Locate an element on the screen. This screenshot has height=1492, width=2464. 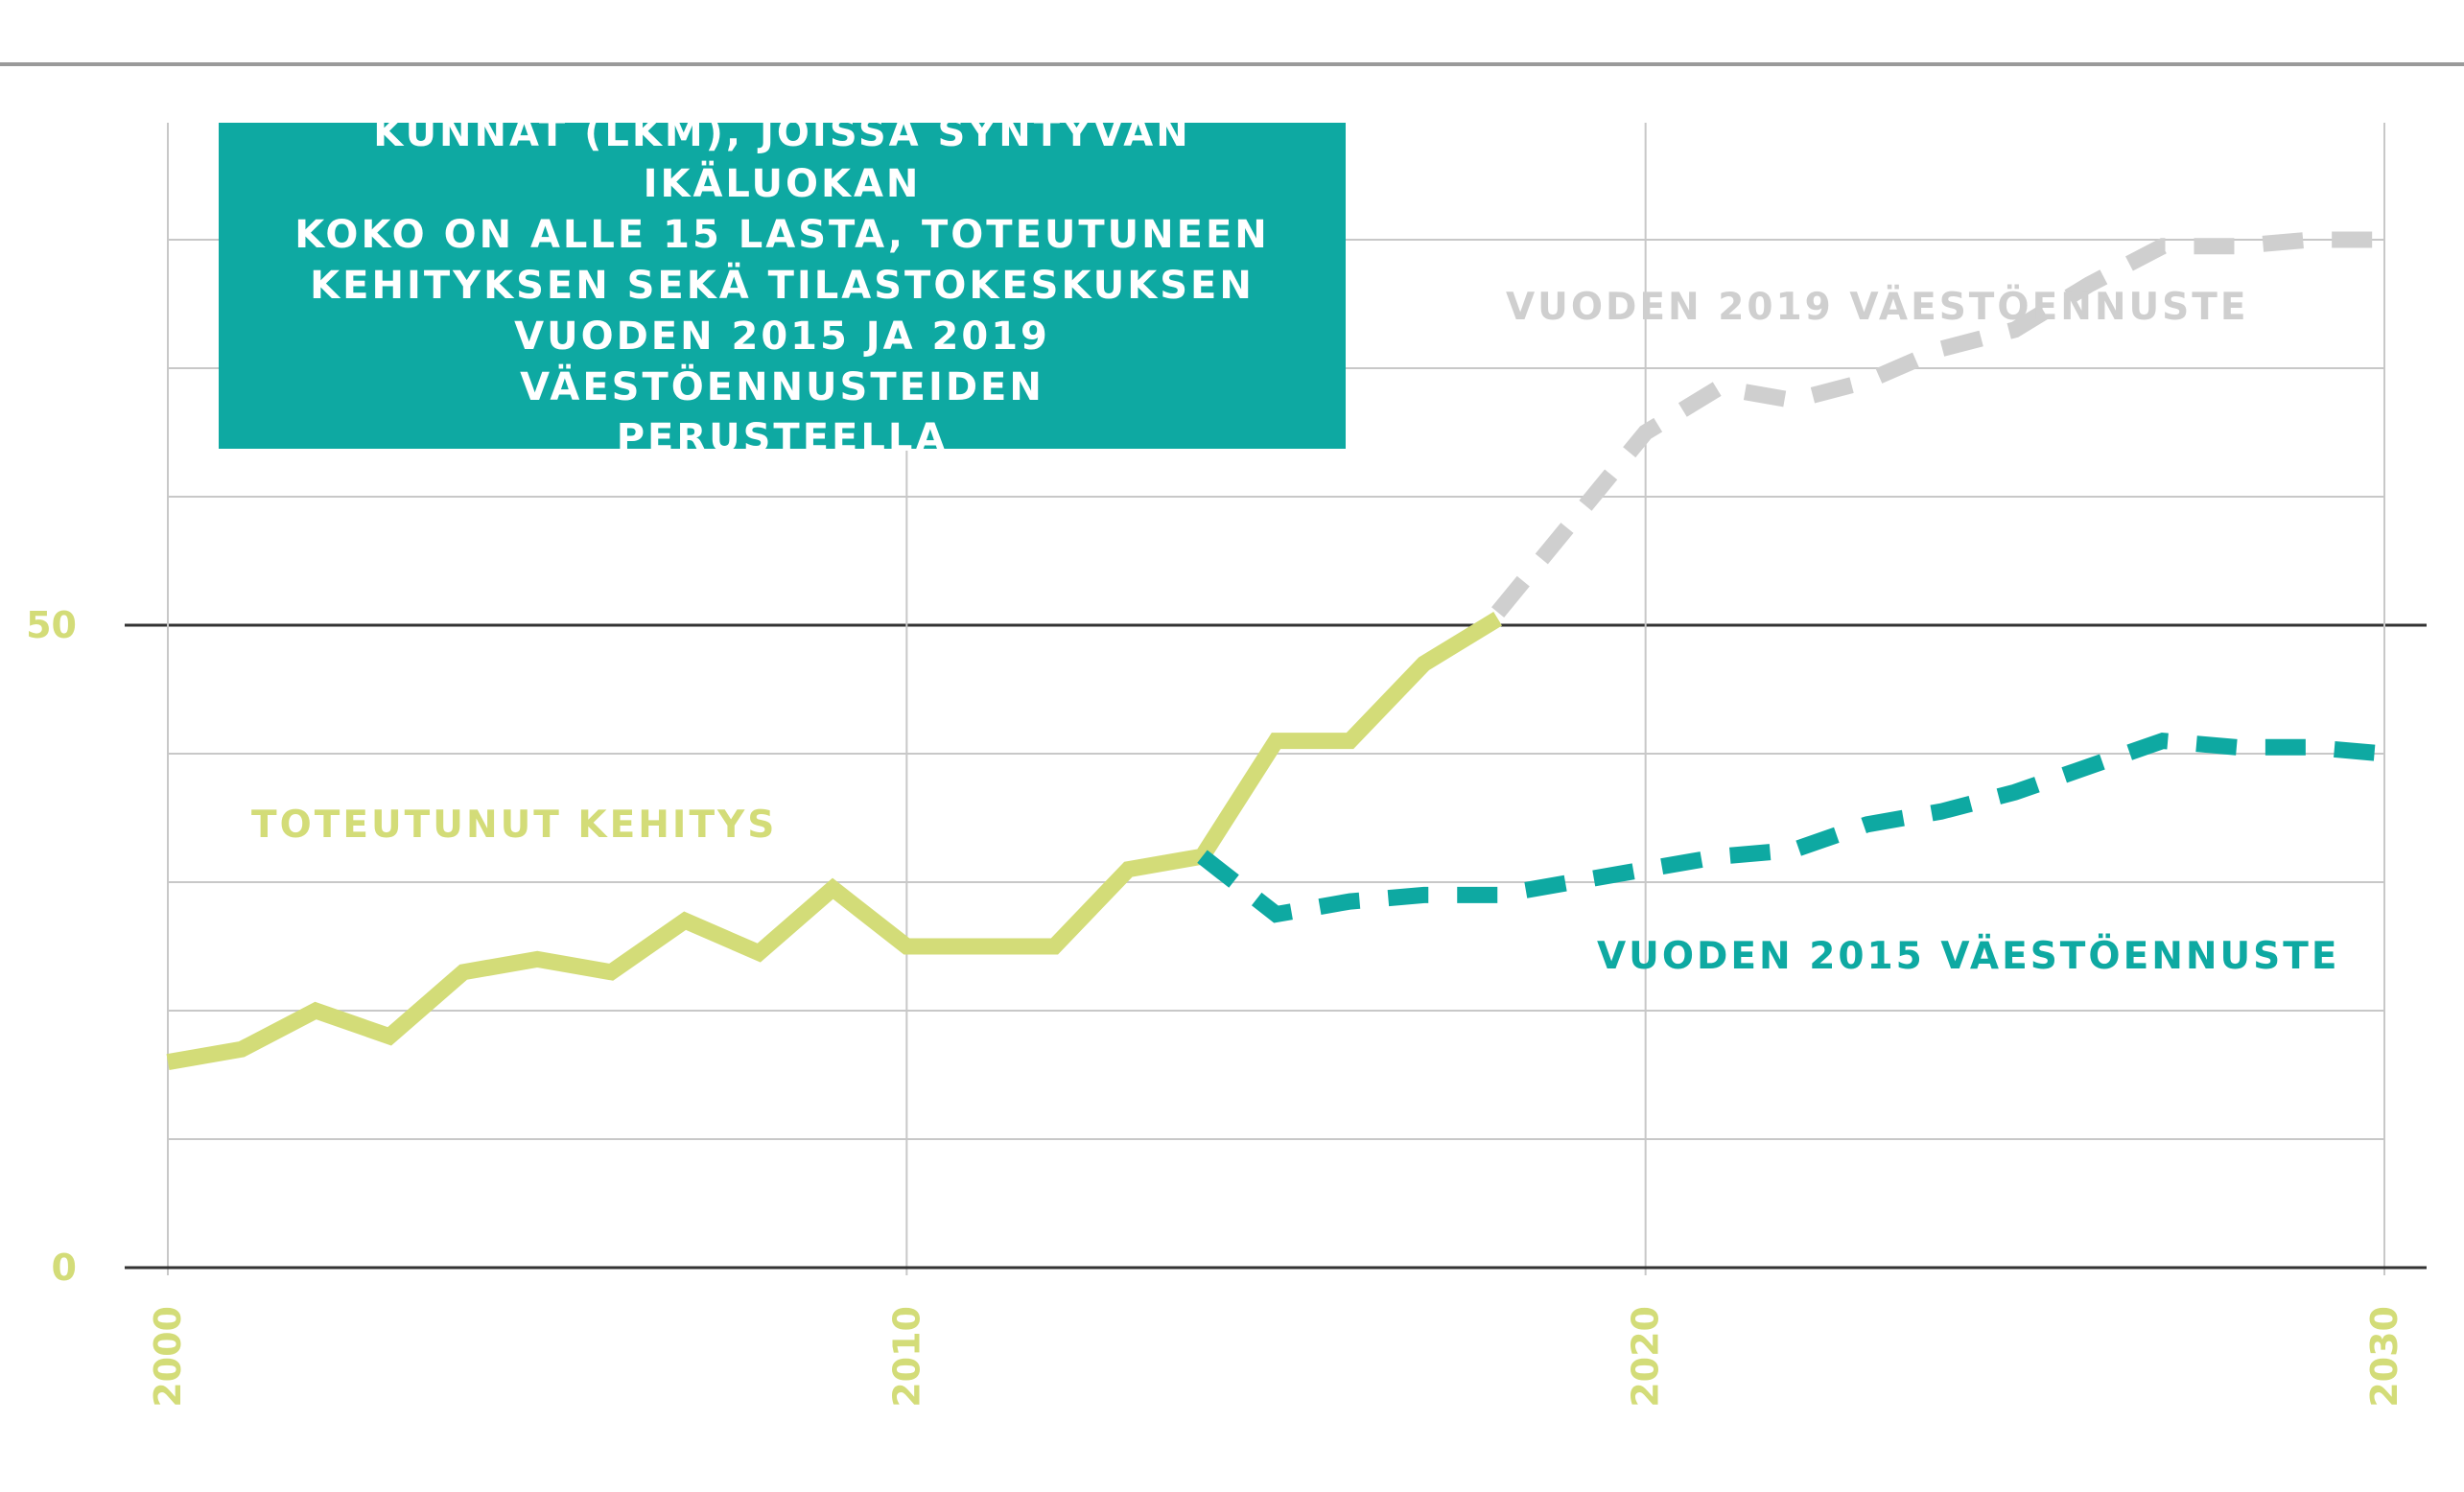
y-axis-ticks: 0 50 is located at coordinates (52, 946).